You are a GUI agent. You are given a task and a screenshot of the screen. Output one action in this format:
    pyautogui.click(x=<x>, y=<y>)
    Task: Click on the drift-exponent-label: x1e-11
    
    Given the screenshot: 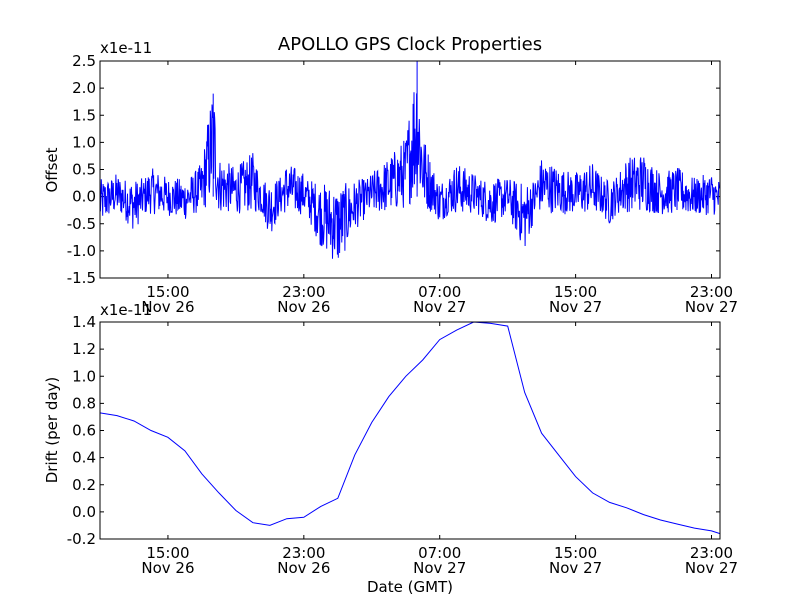 What is the action you would take?
    pyautogui.click(x=126, y=310)
    